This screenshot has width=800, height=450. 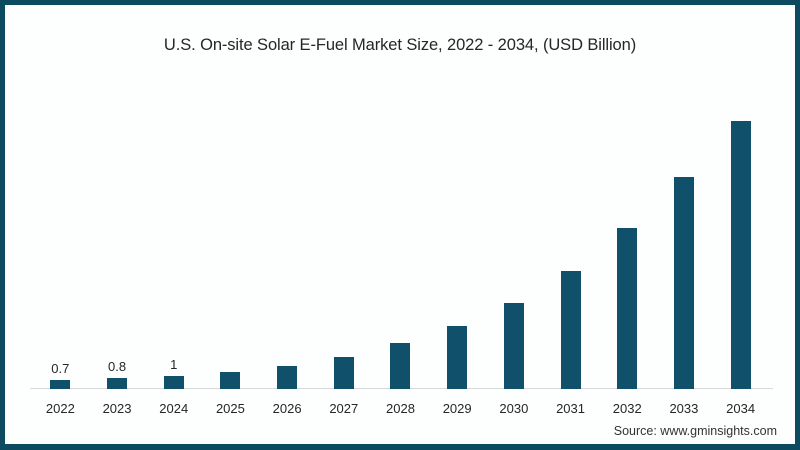 I want to click on x-tick-label-2022: 2022, so click(x=60, y=408).